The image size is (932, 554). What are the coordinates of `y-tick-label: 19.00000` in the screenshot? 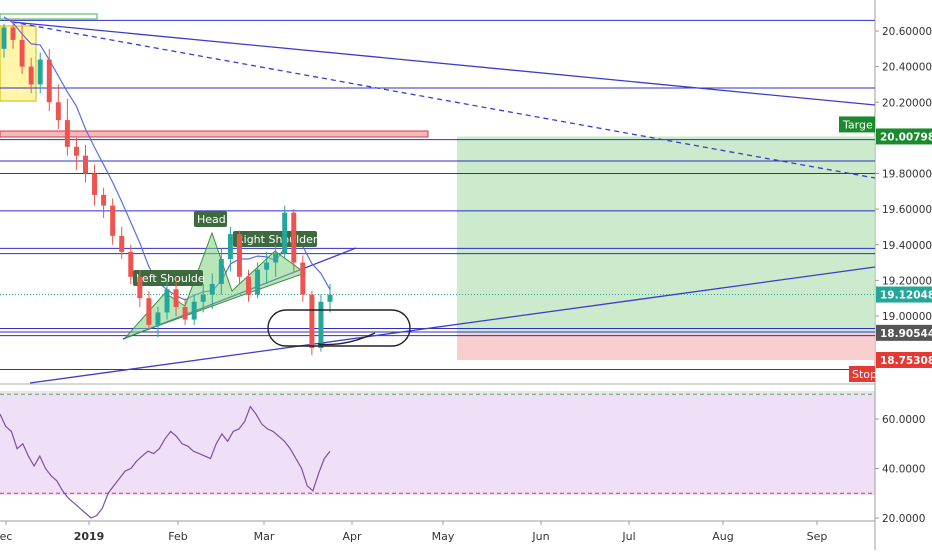 It's located at (907, 317).